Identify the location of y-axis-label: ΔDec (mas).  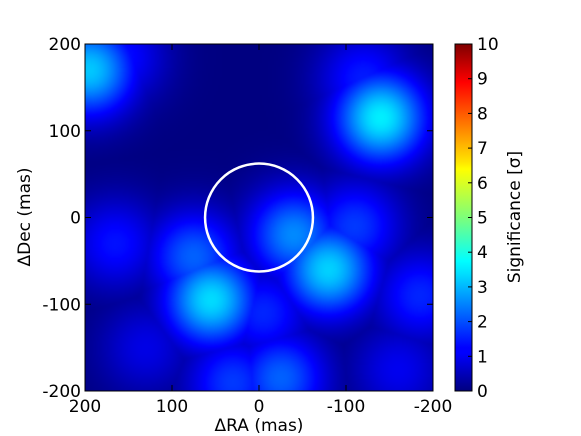
(25, 216).